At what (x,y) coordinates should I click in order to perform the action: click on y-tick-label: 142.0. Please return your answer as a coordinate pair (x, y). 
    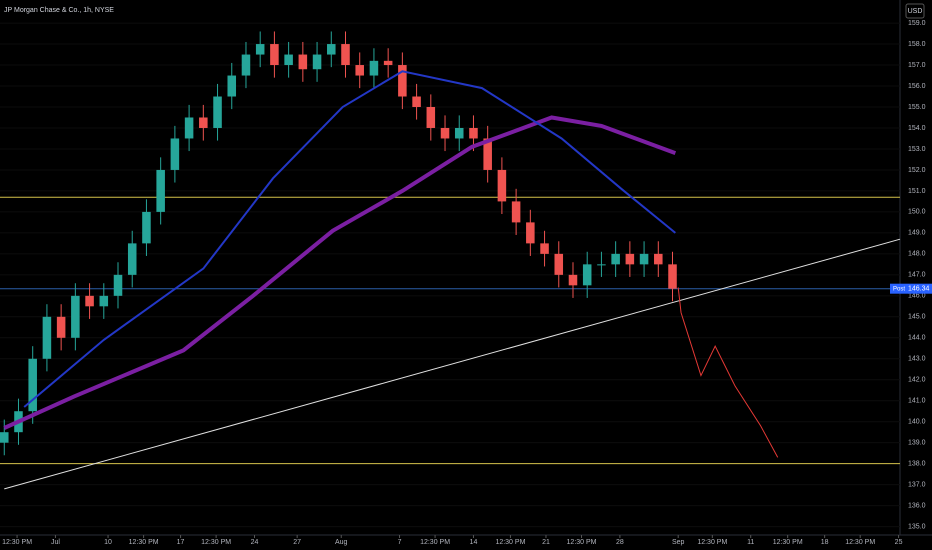
    Looking at the image, I should click on (917, 380).